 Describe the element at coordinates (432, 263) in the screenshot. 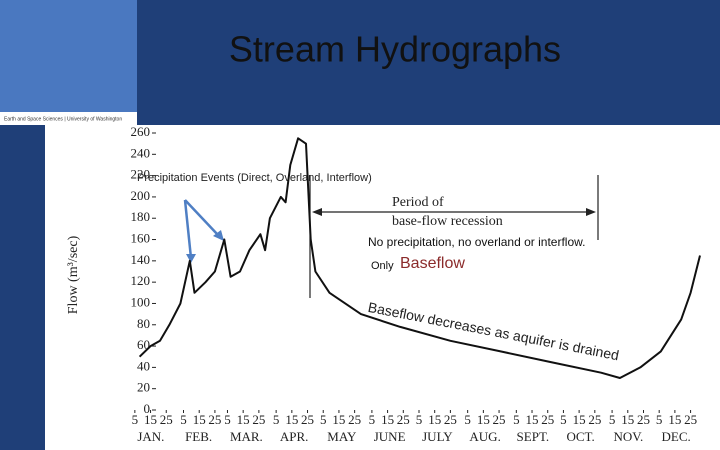

I see `annotation: Baseflow` at that location.